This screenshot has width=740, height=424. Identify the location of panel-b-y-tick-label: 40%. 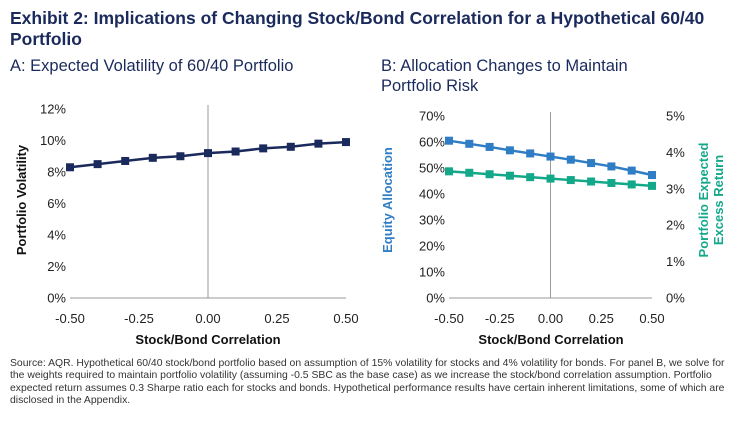
(432, 194).